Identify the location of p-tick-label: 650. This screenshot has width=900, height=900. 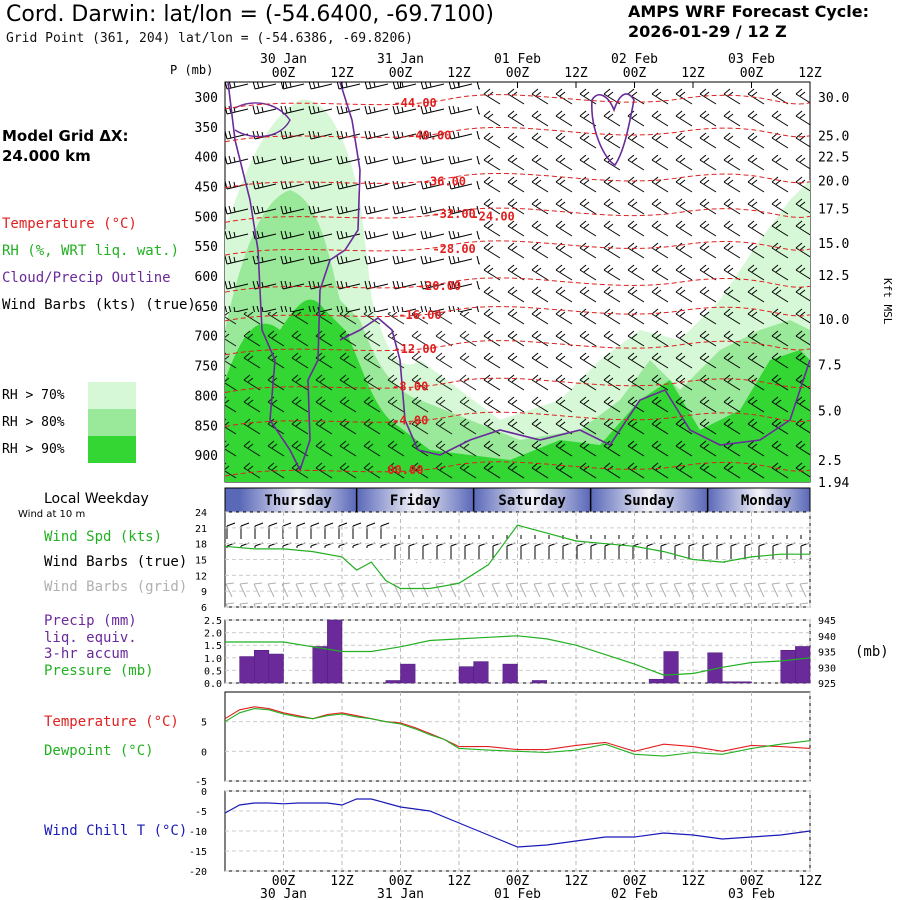
(206, 307).